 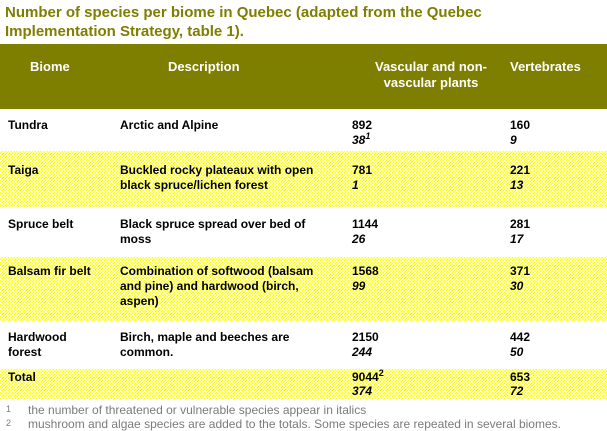 What do you see at coordinates (545, 66) in the screenshot?
I see `header-vertebrates: Vertebrates` at bounding box center [545, 66].